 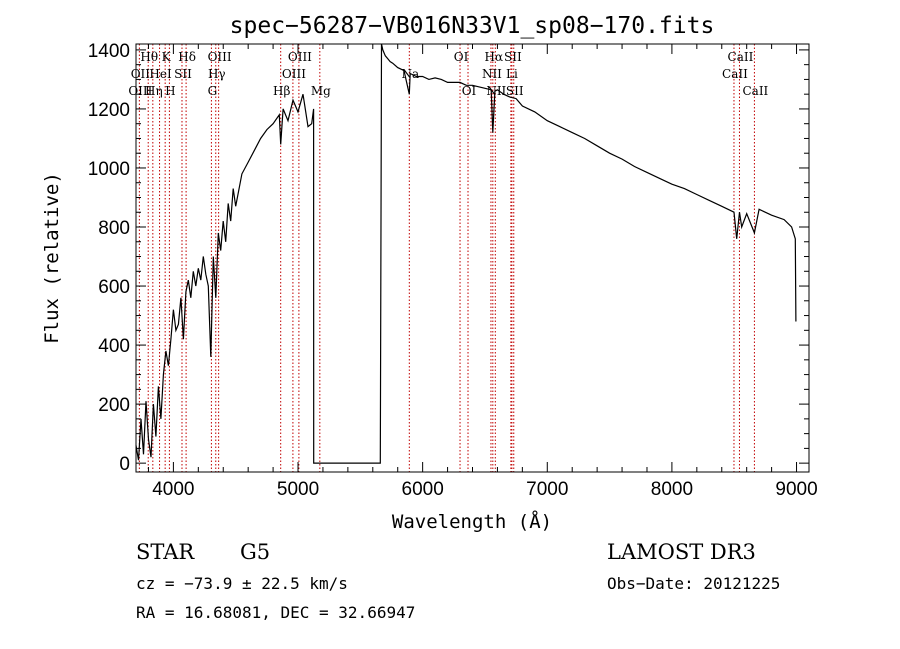 I want to click on object-type: STAR, so click(x=165, y=552).